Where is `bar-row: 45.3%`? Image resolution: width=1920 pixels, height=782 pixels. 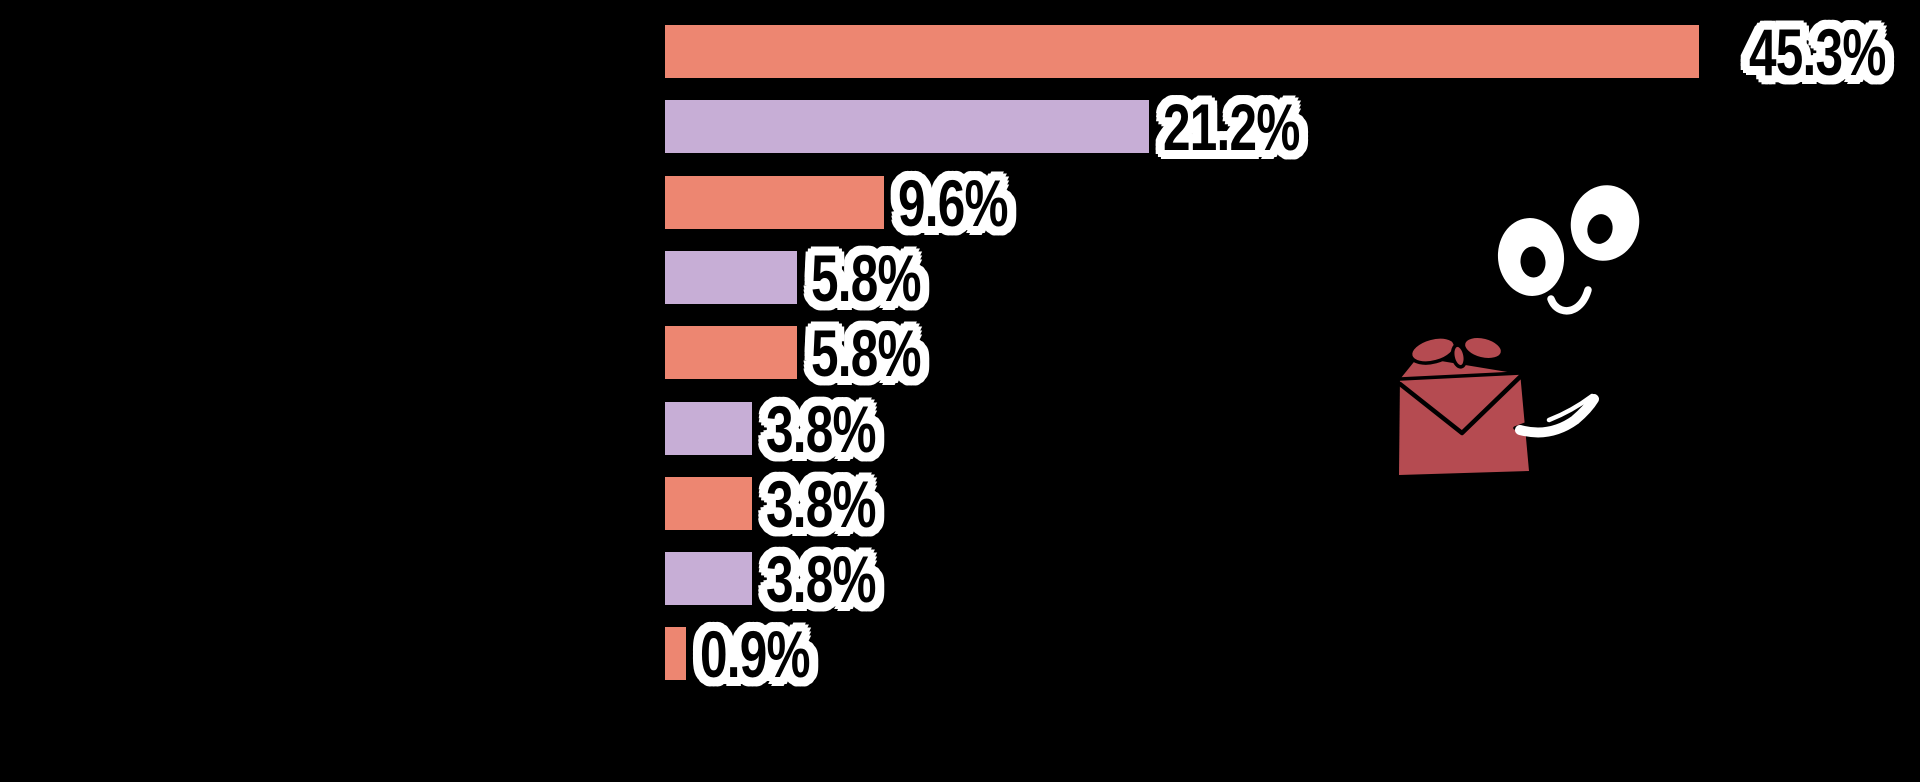
bar-row: 45.3% is located at coordinates (1292, 52).